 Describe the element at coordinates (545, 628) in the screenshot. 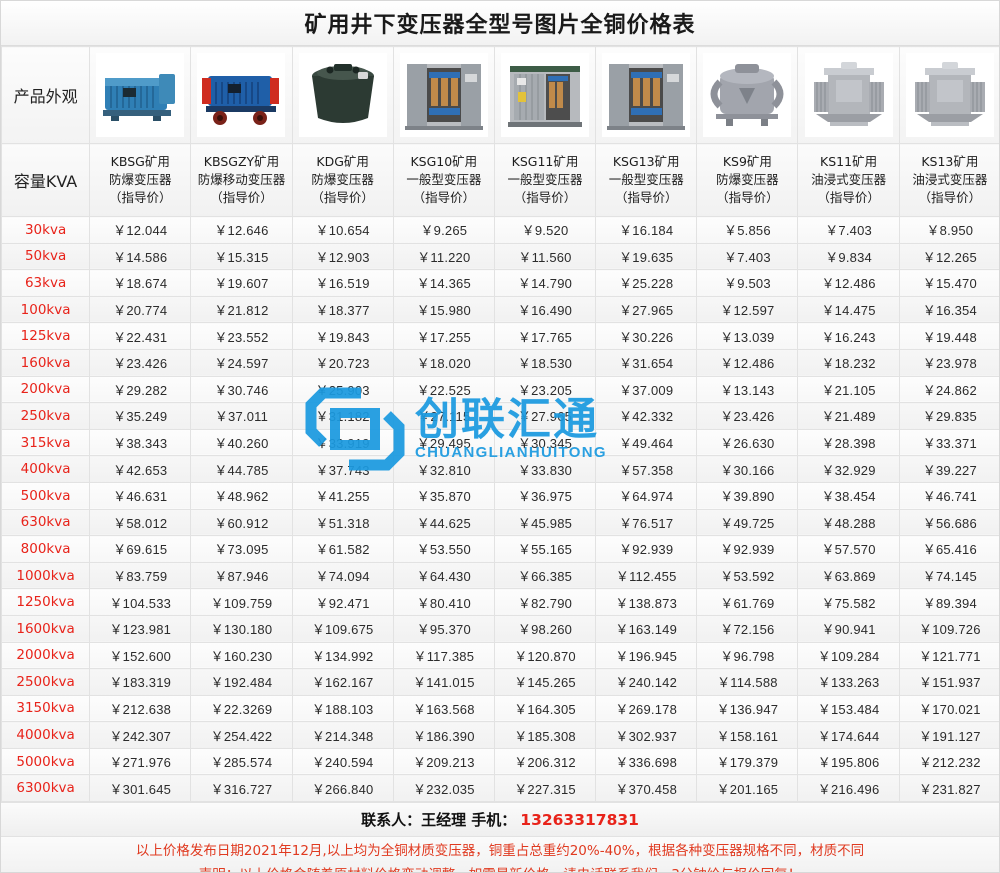

I see `price-cell: ￥98.260` at that location.